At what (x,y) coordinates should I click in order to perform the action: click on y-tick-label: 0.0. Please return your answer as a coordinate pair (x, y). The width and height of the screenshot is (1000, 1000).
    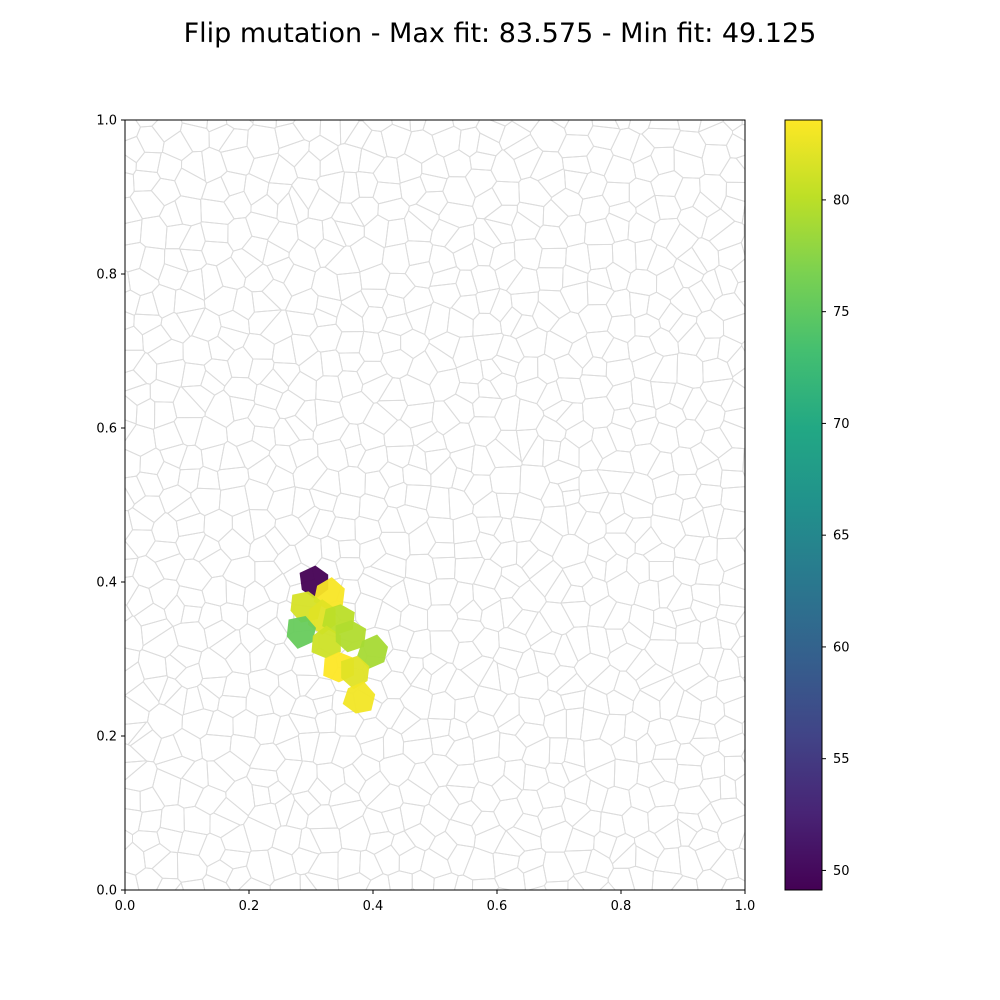
    Looking at the image, I should click on (106, 891).